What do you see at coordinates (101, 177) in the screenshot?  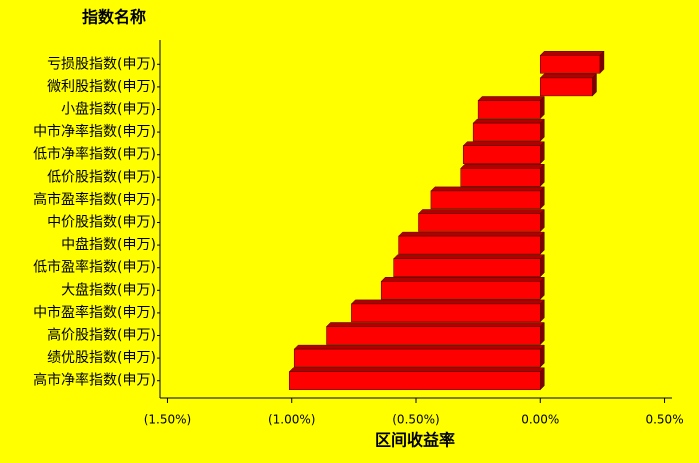 I see `y-tick-label: 低价股指数(申万)` at bounding box center [101, 177].